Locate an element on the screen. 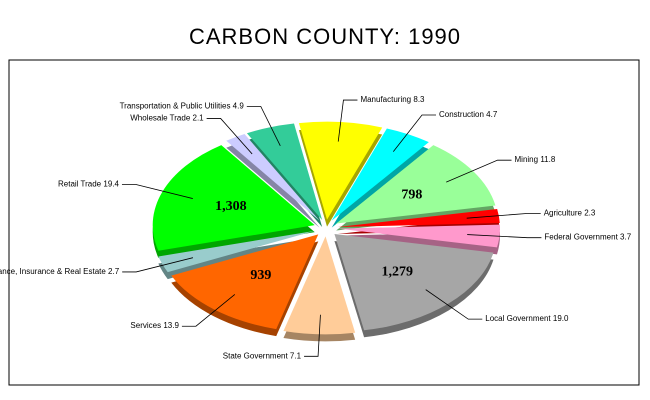  category-name: Mining is located at coordinates (527, 159).